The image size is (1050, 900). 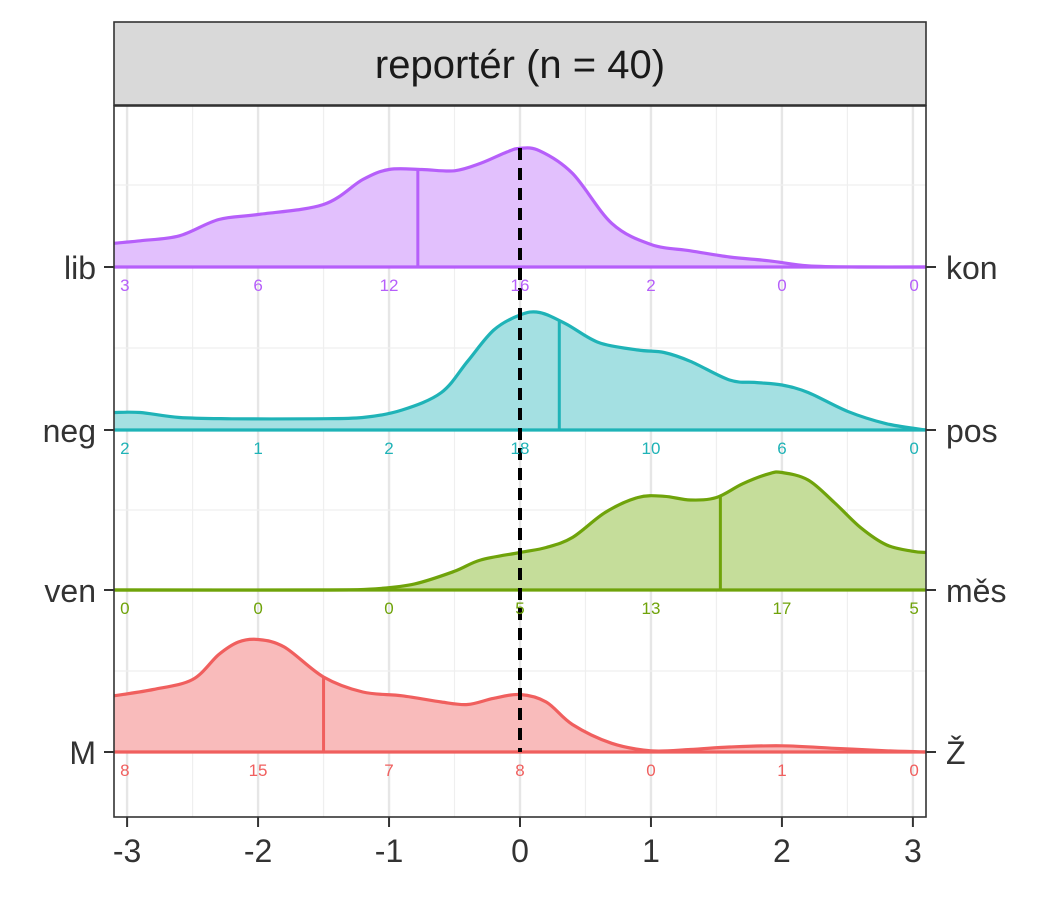 I want to click on count-label-neg: 10, so click(x=651, y=448).